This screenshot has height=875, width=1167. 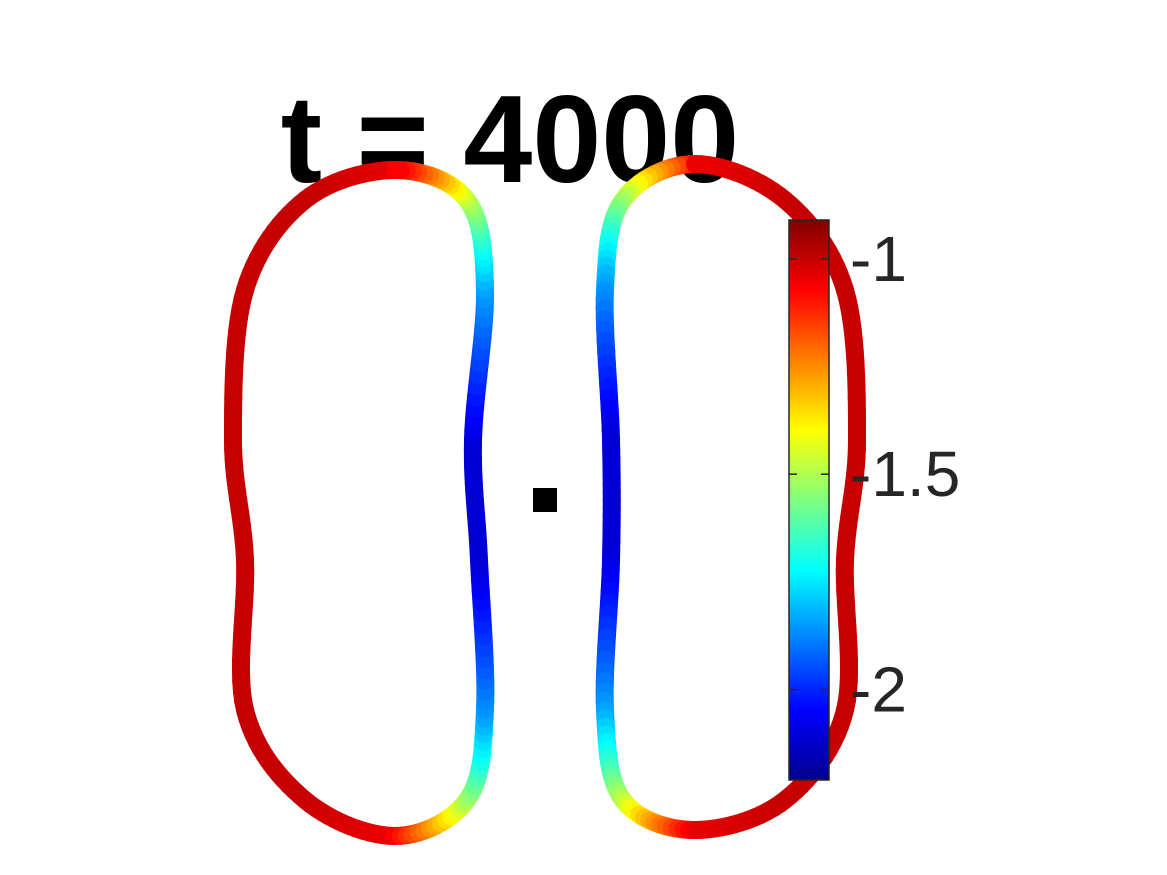 I want to click on center-marker, so click(x=545, y=500).